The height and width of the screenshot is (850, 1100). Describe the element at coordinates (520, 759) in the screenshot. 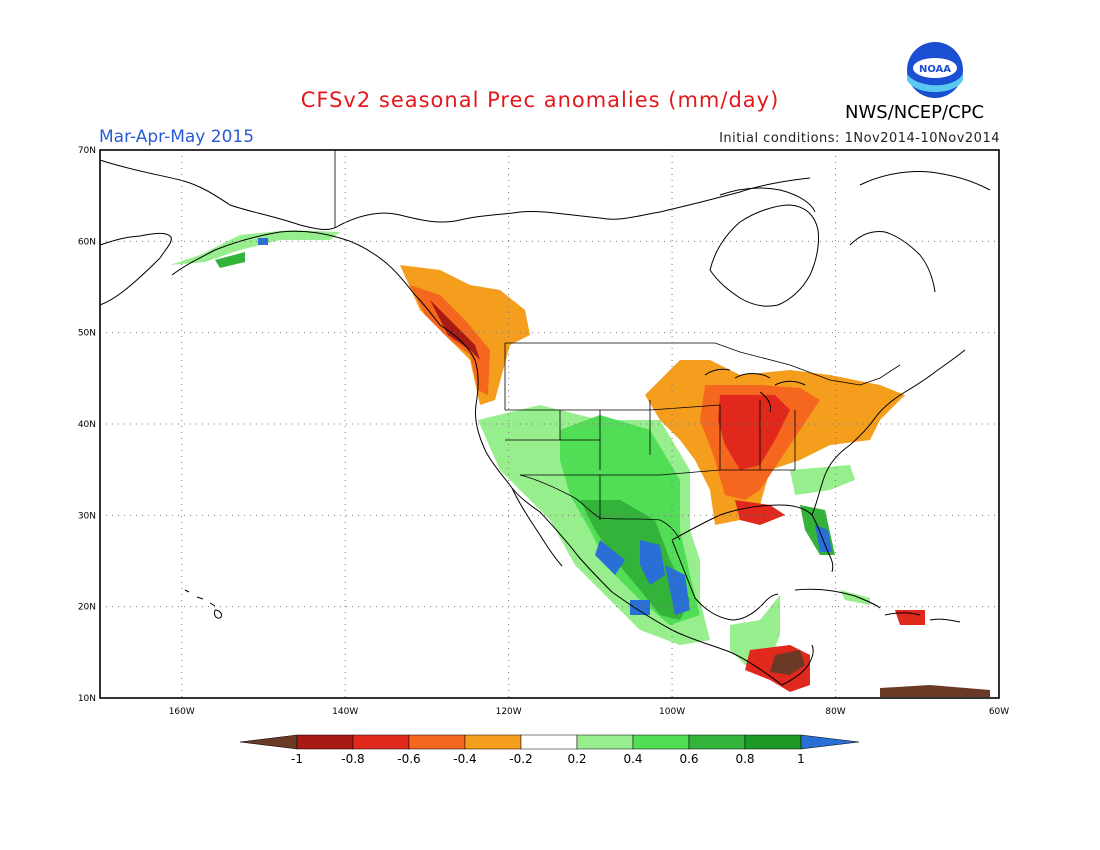

I see `colorbar-label: -0.2` at that location.